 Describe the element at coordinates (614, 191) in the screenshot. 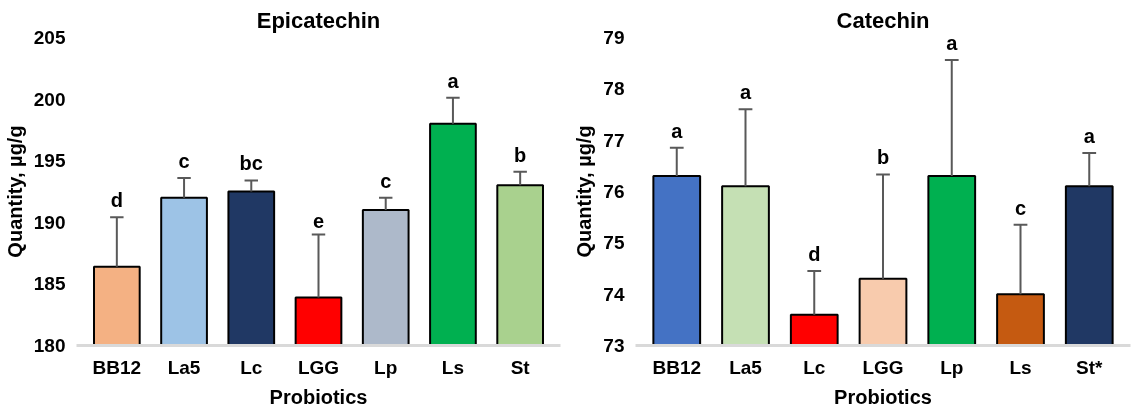

I see `y-tick-label: 76` at that location.